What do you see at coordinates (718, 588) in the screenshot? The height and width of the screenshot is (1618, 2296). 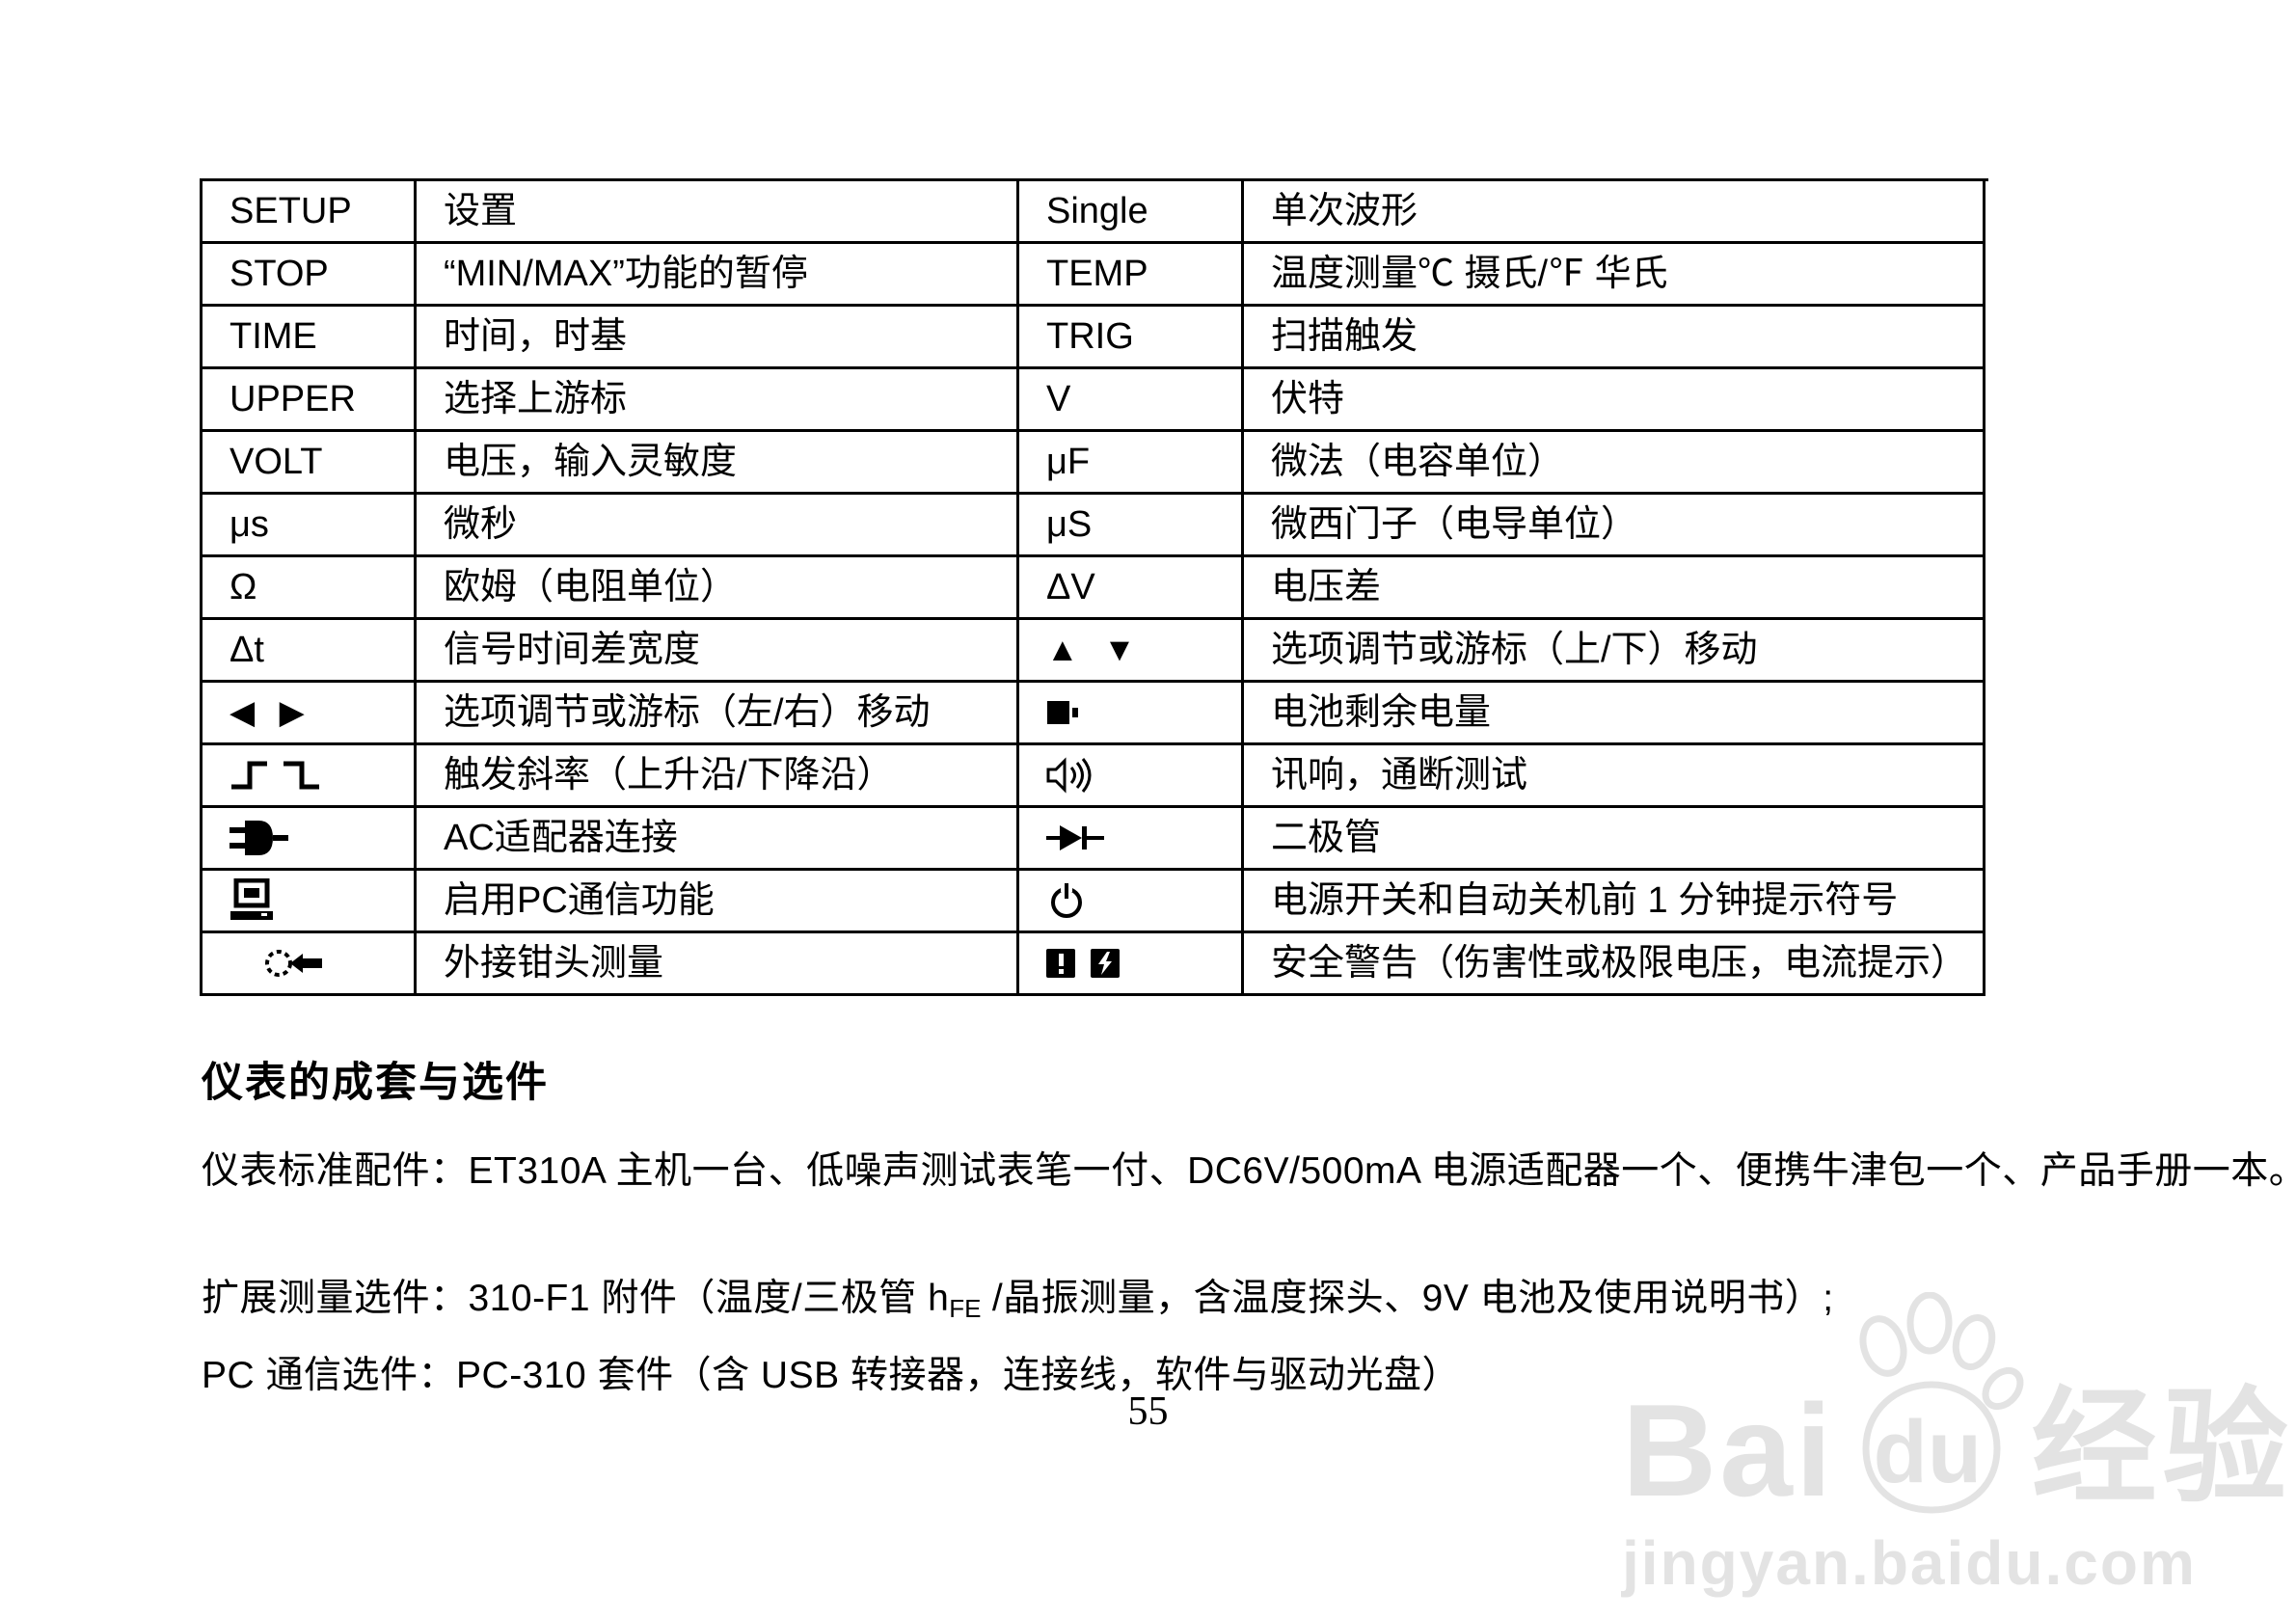 I see `description-cell: 欧姆（电阻单位）` at bounding box center [718, 588].